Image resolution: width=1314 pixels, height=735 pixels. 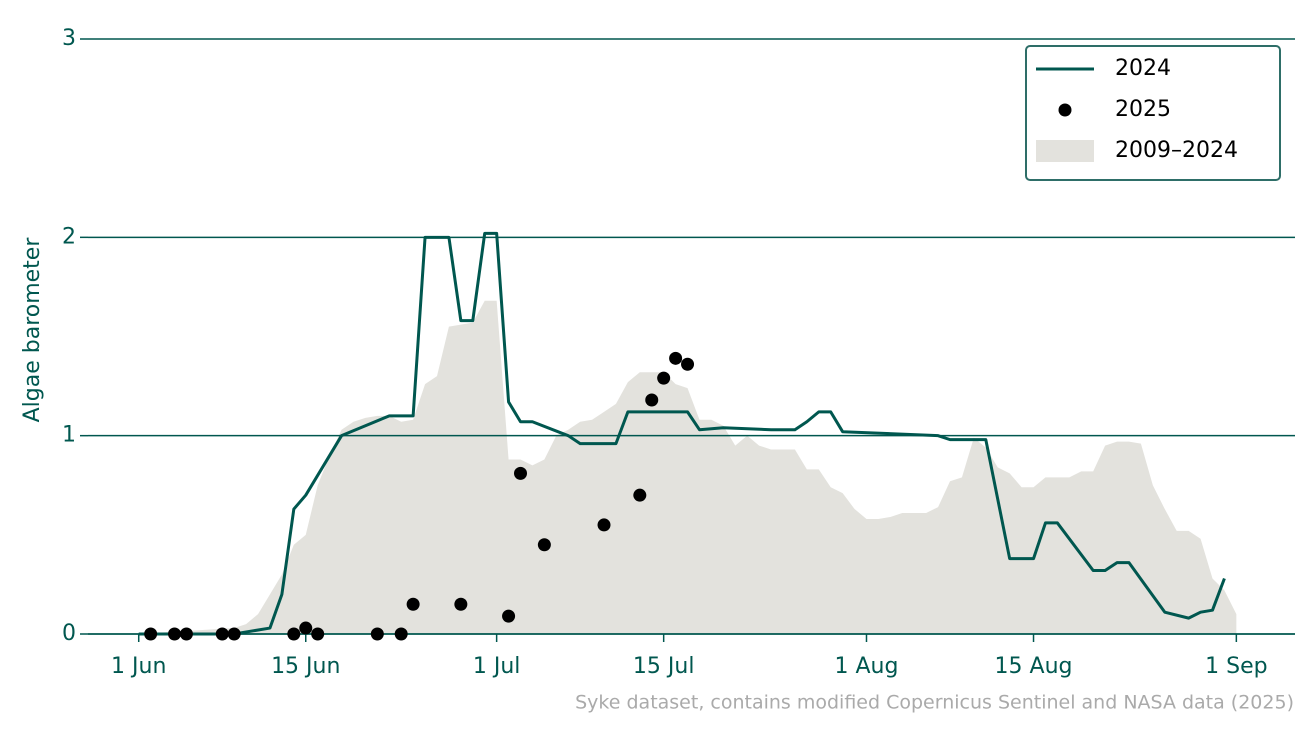 I want to click on x-tick-label: 1 Aug, so click(x=867, y=666).